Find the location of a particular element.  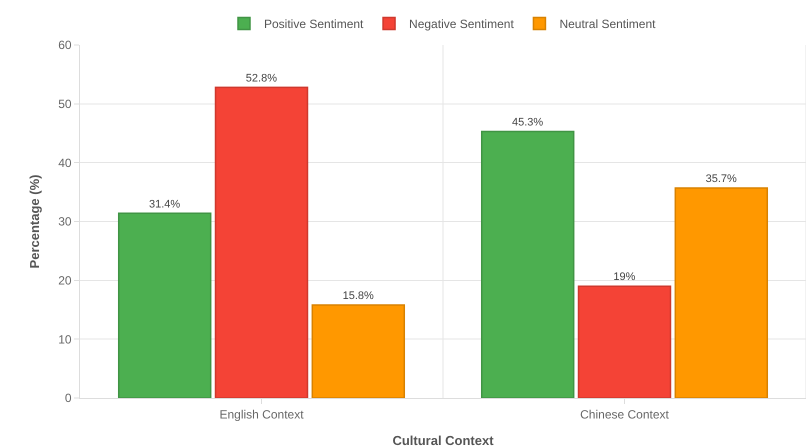

data-label: 52.8% is located at coordinates (262, 78).